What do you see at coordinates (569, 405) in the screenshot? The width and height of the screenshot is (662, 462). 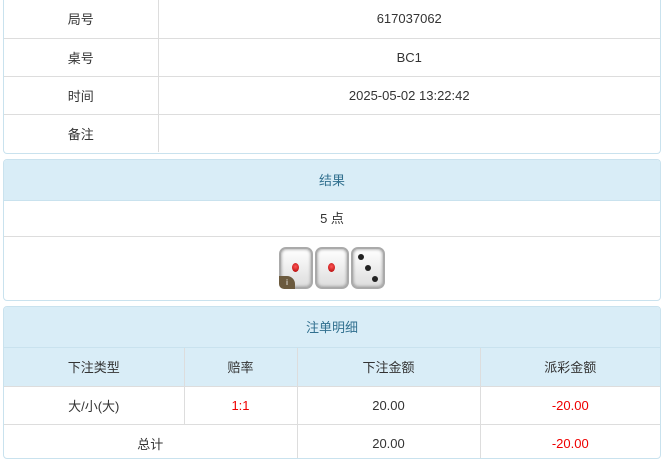 I see `payout: -20.00` at bounding box center [569, 405].